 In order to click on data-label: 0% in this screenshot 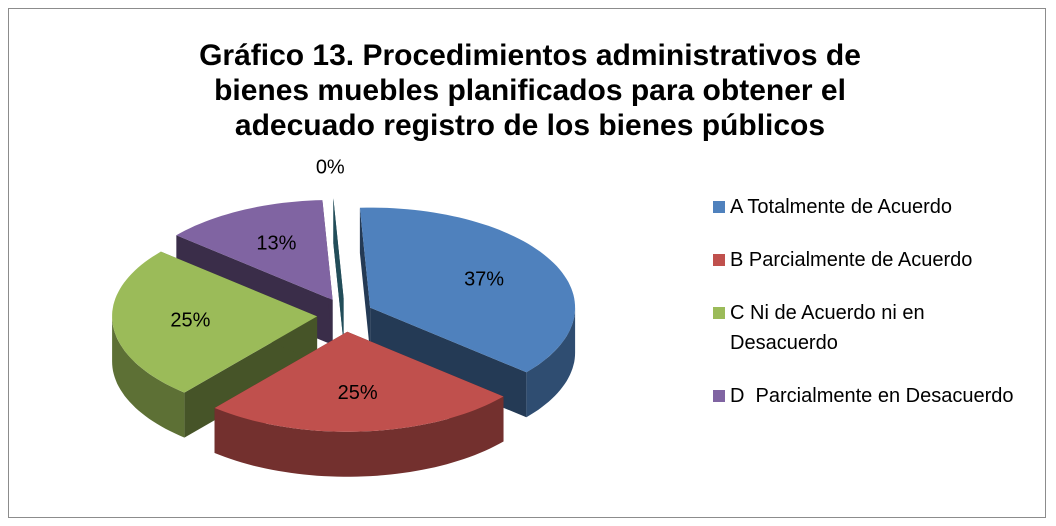, I will do `click(330, 168)`.